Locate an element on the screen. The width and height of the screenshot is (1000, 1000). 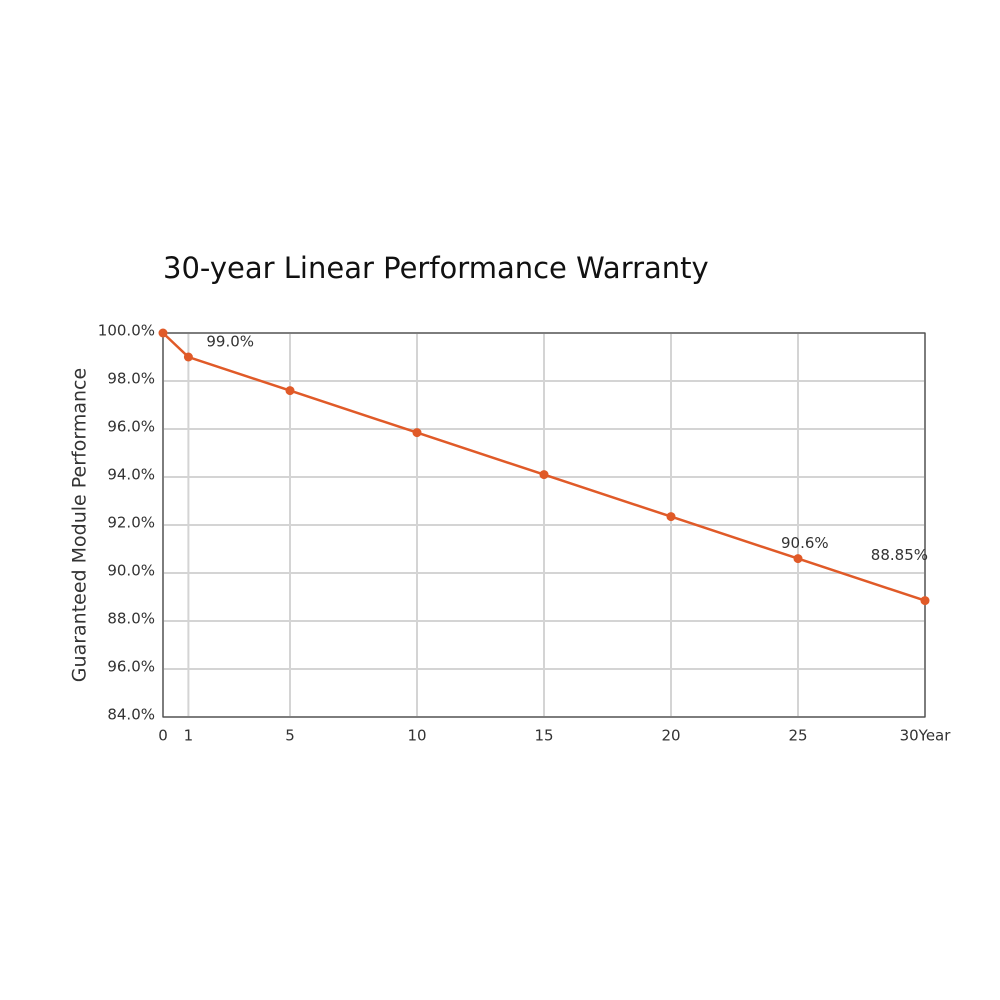
x-tick-label: 5 is located at coordinates (290, 736).